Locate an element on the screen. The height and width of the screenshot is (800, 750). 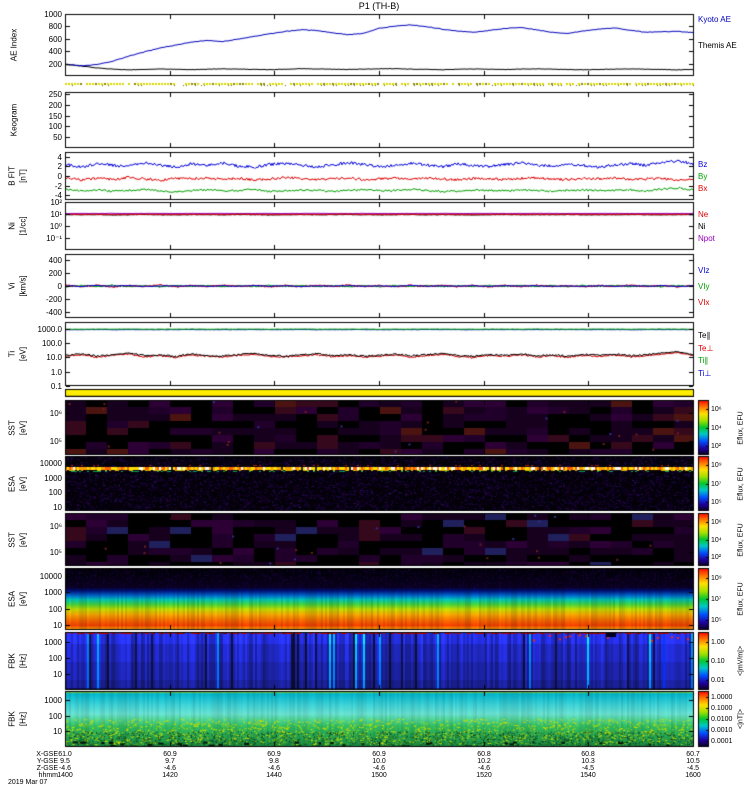
esa-elec-y-tick-label: 10 is located at coordinates (57, 625).